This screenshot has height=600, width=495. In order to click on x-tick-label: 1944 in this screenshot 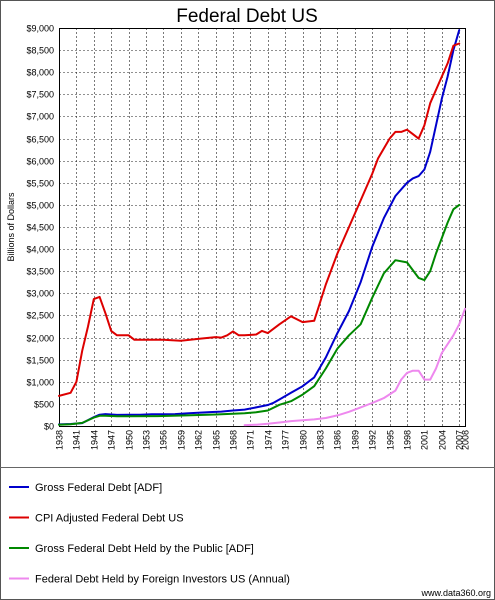, I will do `click(95, 440)`.